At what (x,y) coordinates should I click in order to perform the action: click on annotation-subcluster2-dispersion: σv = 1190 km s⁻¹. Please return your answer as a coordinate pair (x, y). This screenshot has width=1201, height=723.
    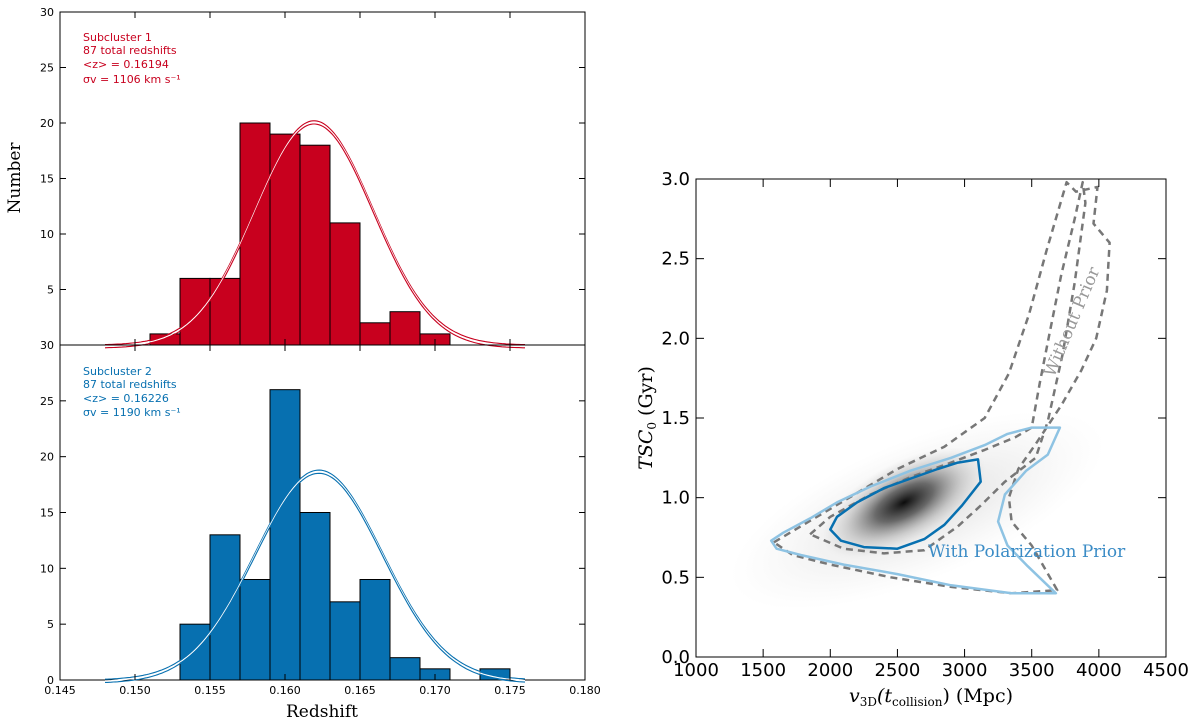
    Looking at the image, I should click on (132, 412).